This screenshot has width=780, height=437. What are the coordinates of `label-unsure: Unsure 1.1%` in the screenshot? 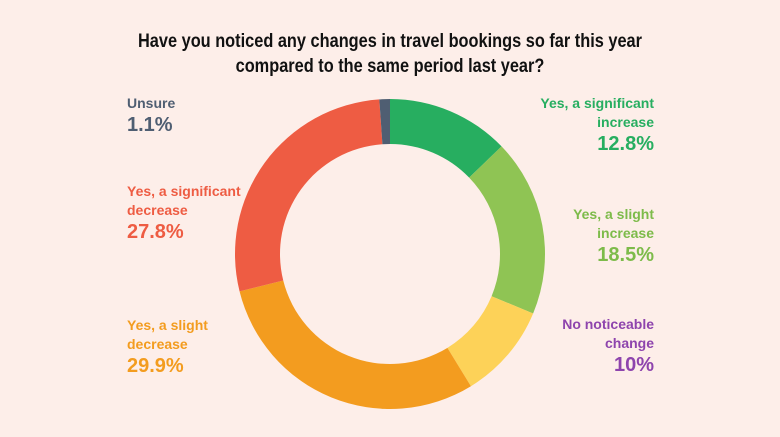 It's located at (151, 115).